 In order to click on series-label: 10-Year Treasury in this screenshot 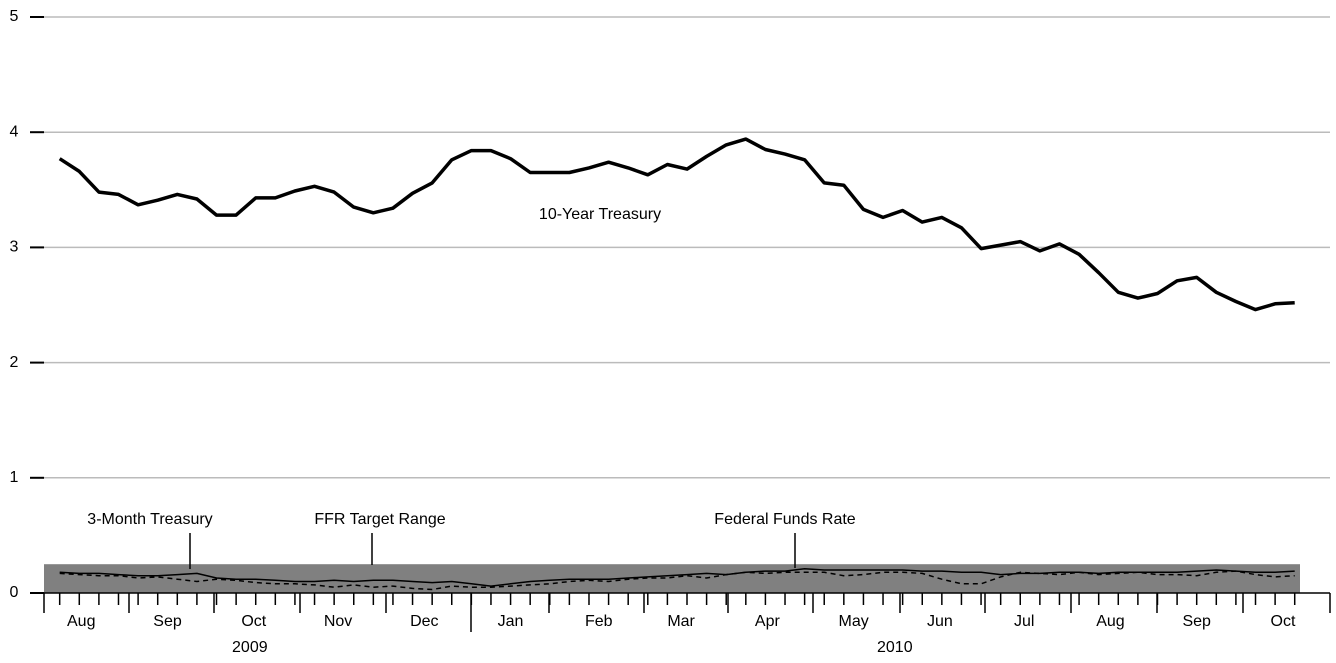, I will do `click(600, 214)`.